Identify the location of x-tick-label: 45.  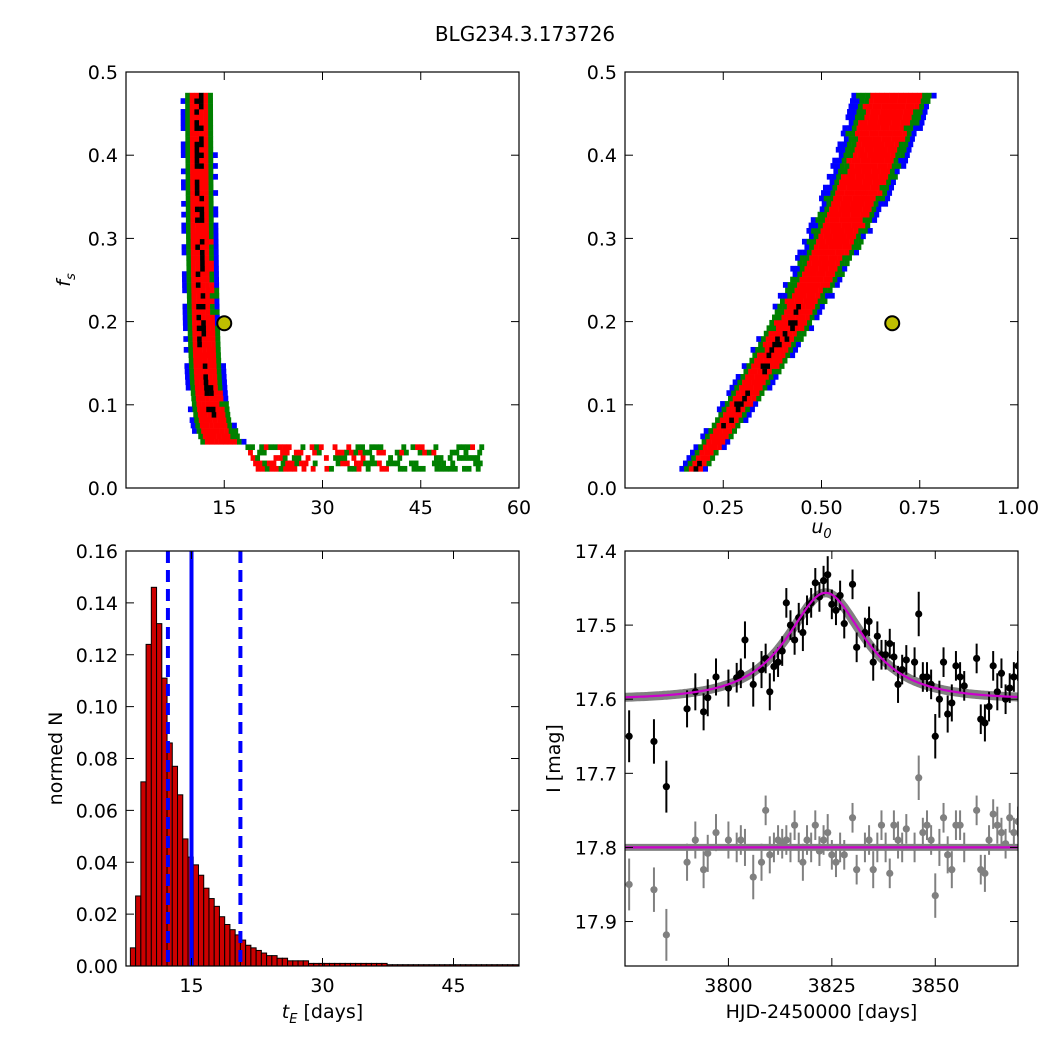
(453, 986).